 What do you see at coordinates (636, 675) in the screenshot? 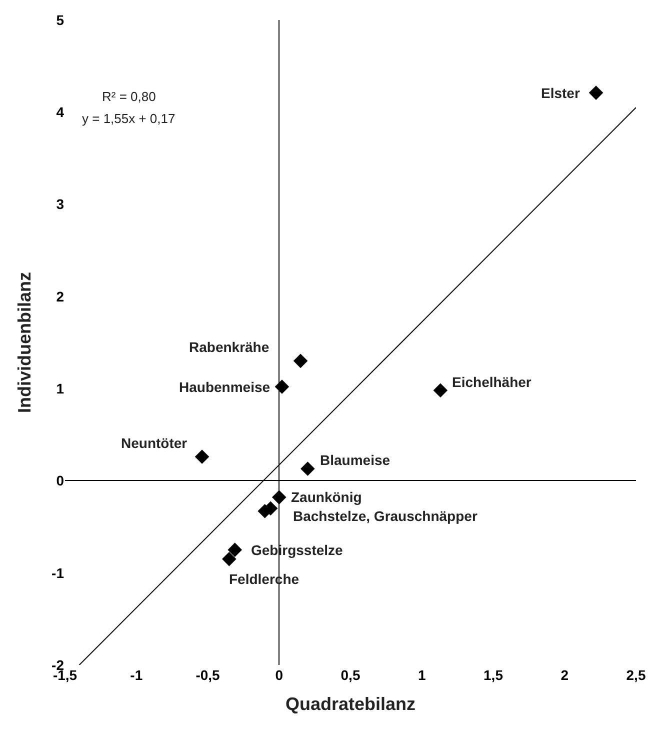
I see `x-tick-label: 2,5` at bounding box center [636, 675].